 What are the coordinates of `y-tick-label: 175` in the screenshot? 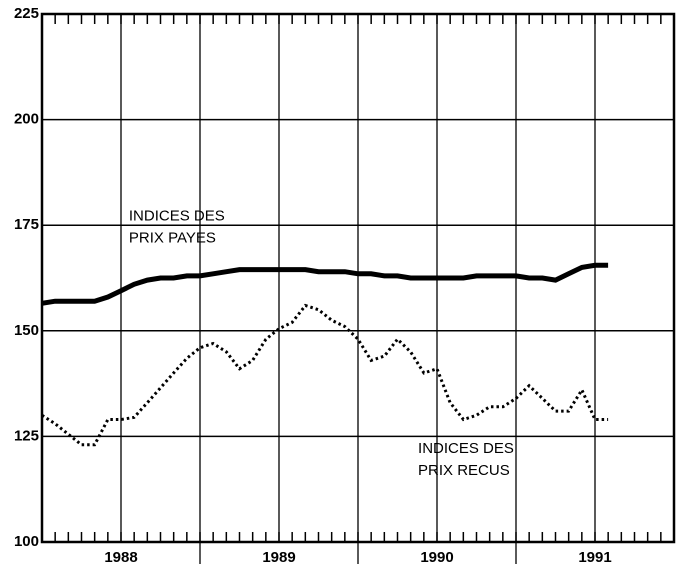 It's located at (26, 224).